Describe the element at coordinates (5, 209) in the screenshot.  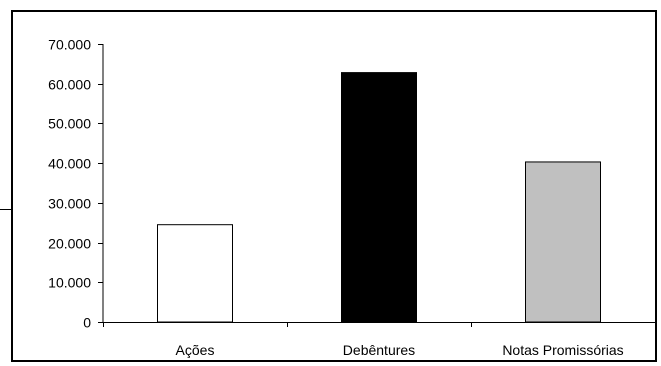
I see `side-tick-mark` at that location.